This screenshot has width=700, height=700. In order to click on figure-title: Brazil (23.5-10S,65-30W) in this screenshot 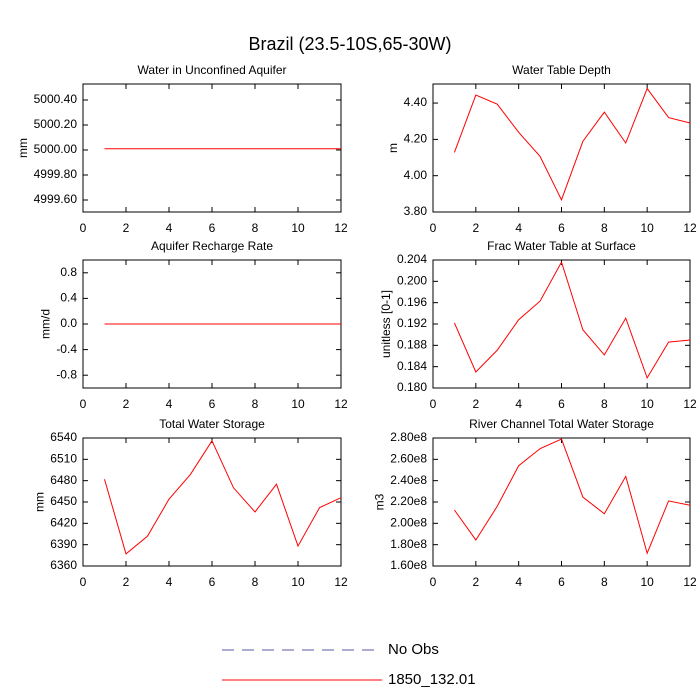, I will do `click(349, 44)`.